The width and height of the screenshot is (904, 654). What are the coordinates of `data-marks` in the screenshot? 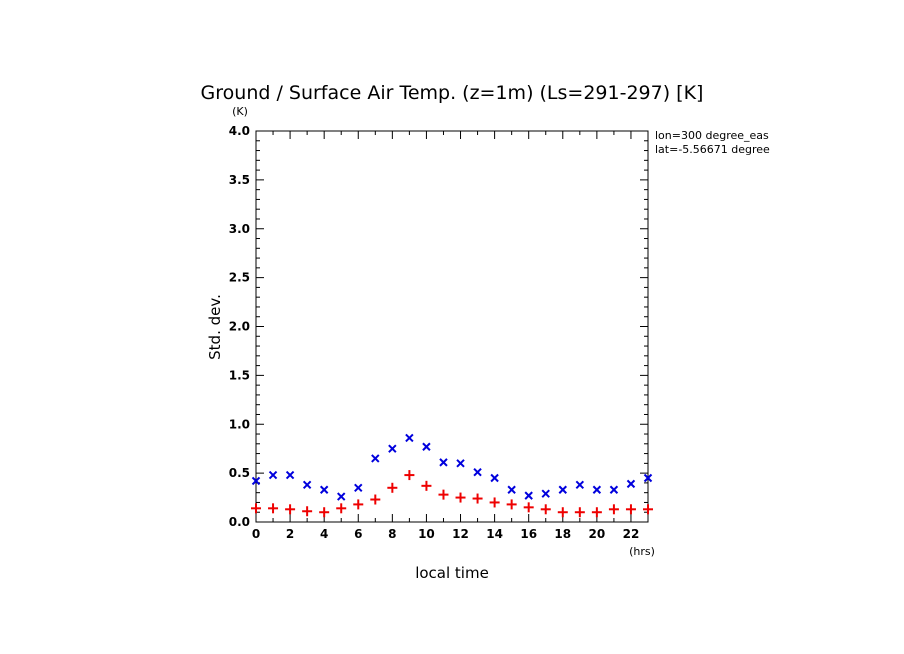 It's located at (452, 475).